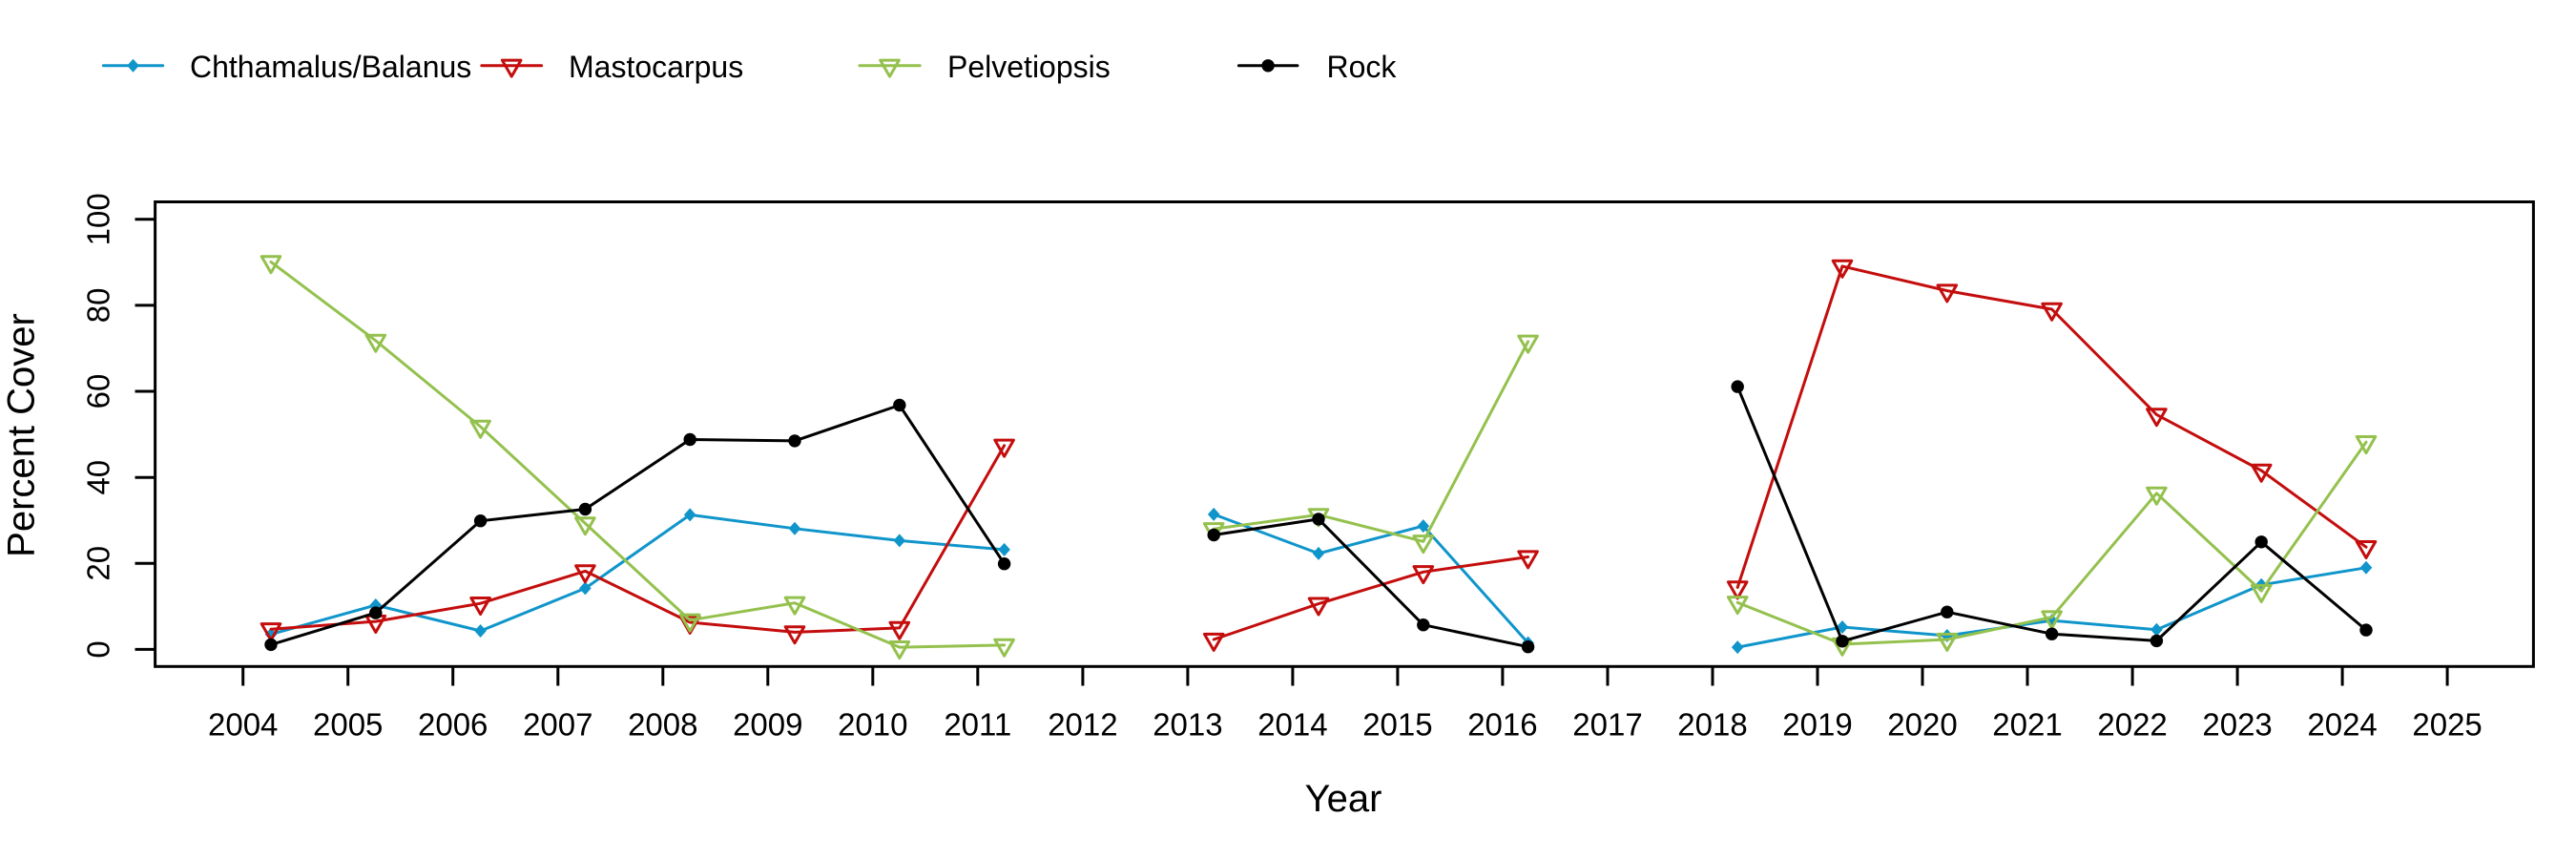 This screenshot has height=859, width=2576. Describe the element at coordinates (557, 725) in the screenshot. I see `svg-text: 2007` at that location.